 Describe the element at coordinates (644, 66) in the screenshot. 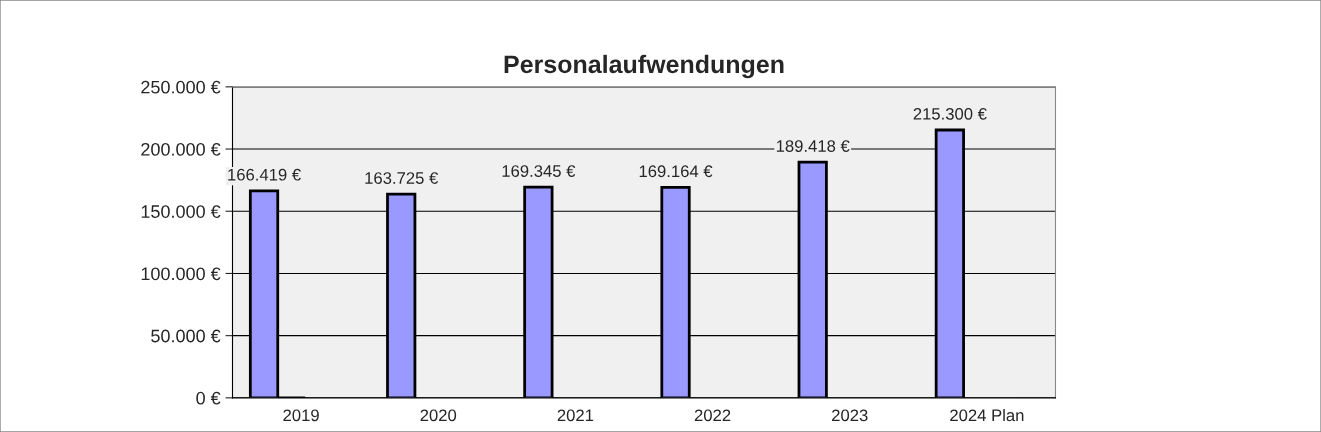

I see `chart-title: Personalaufwendungen` at that location.